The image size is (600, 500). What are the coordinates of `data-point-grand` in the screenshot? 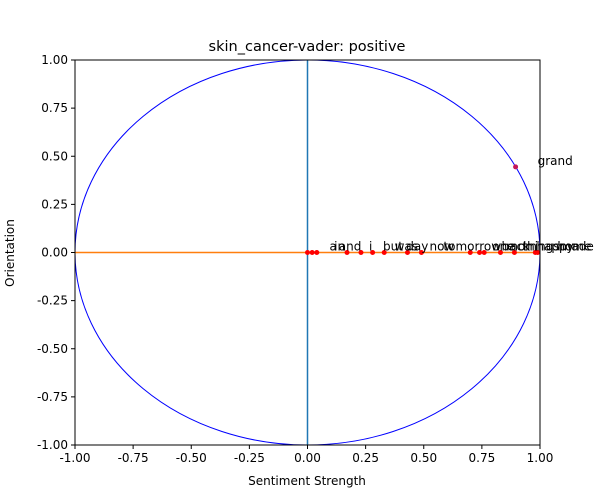 It's located at (516, 167).